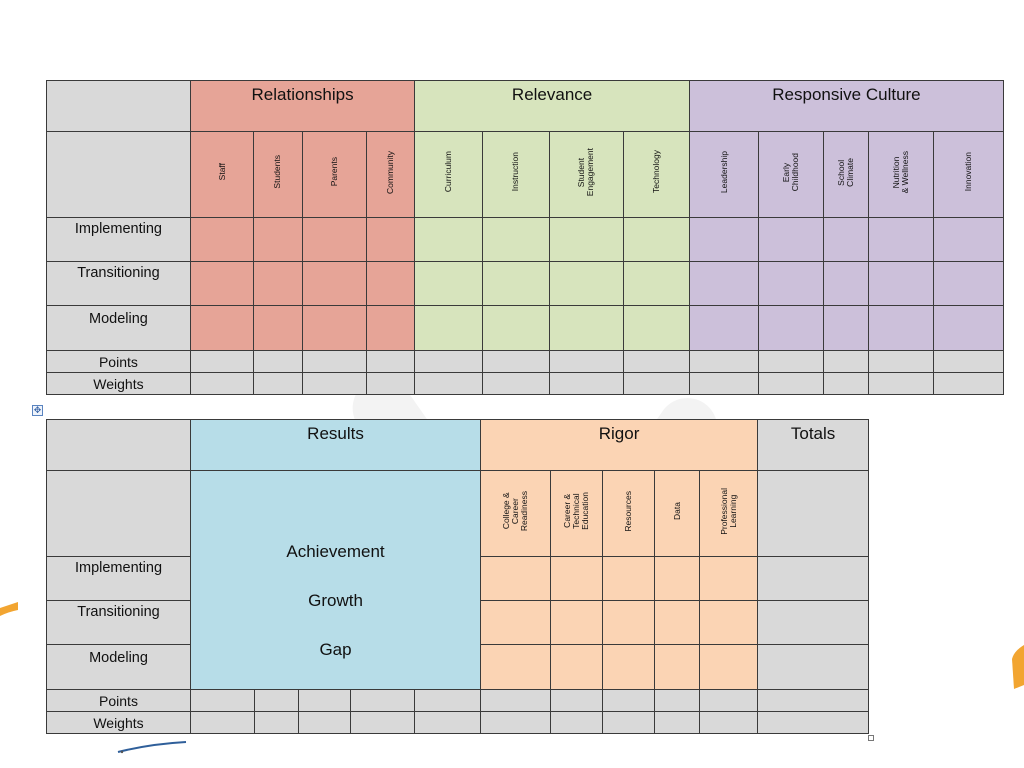 The width and height of the screenshot is (1024, 768). Describe the element at coordinates (37, 410) in the screenshot. I see `table-move-handle: ✥` at that location.